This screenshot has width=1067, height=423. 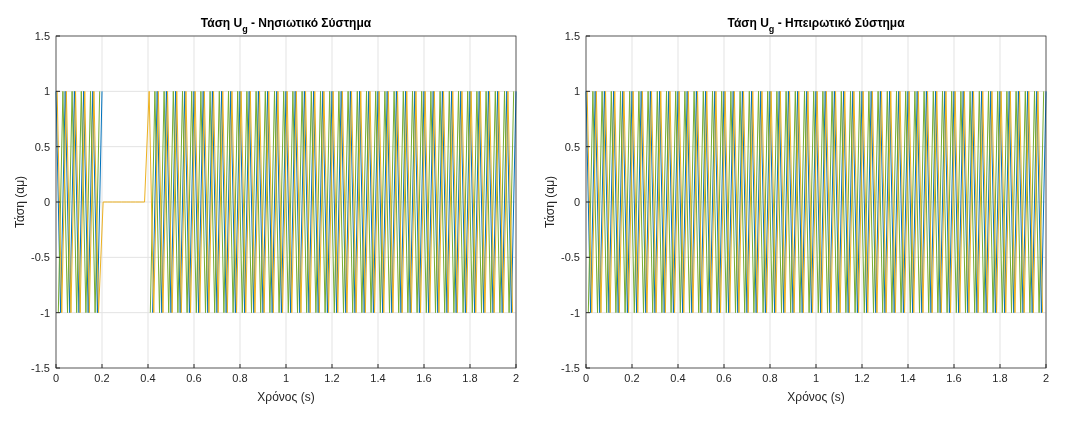 What do you see at coordinates (816, 25) in the screenshot?
I see `chart-title: Τάση U$_{g}$ - Ηπειρωτικό Σύστημα` at bounding box center [816, 25].